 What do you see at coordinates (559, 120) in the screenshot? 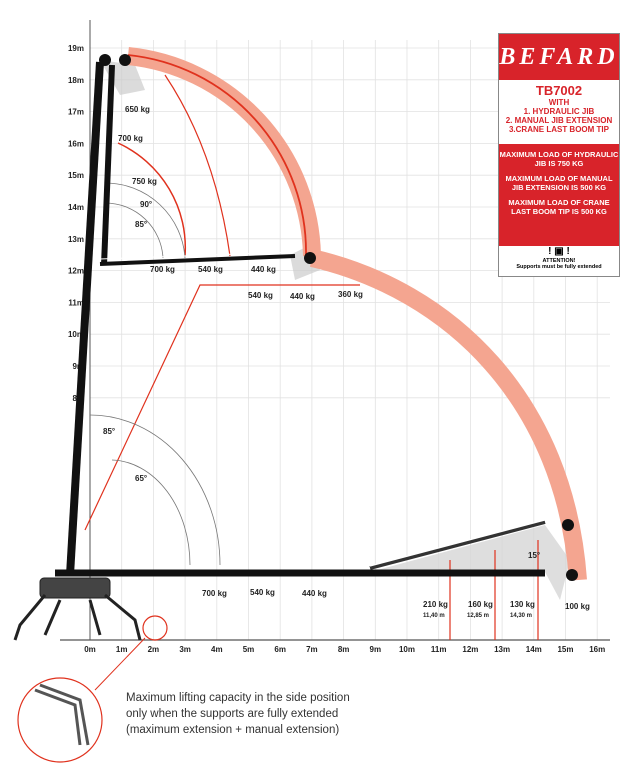
I see `feature-2: 2. MANUAL JIB EXTENSION` at bounding box center [559, 120].